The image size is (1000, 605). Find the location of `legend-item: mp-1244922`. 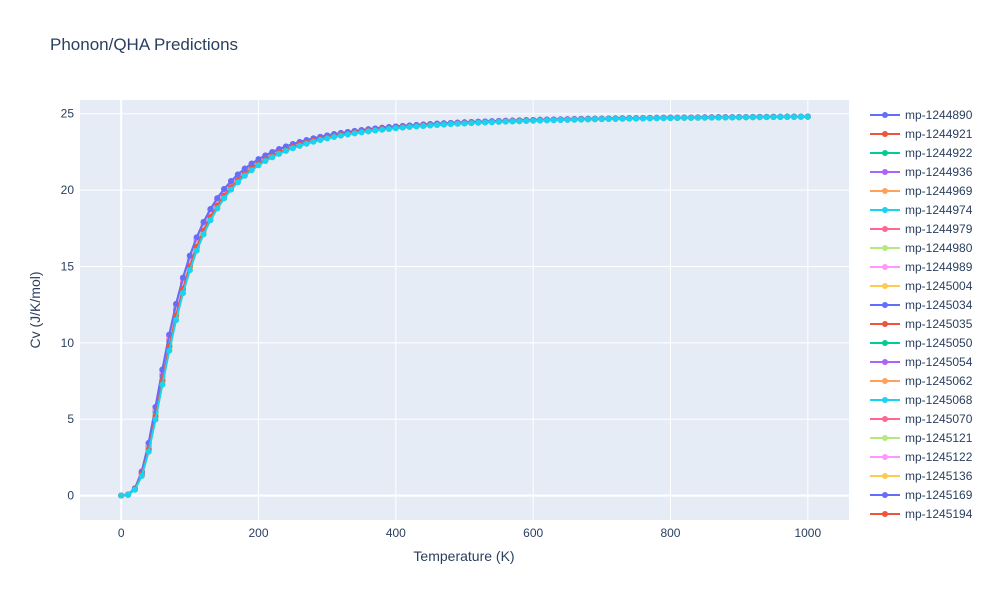

legend-item: mp-1244922 is located at coordinates (921, 153).